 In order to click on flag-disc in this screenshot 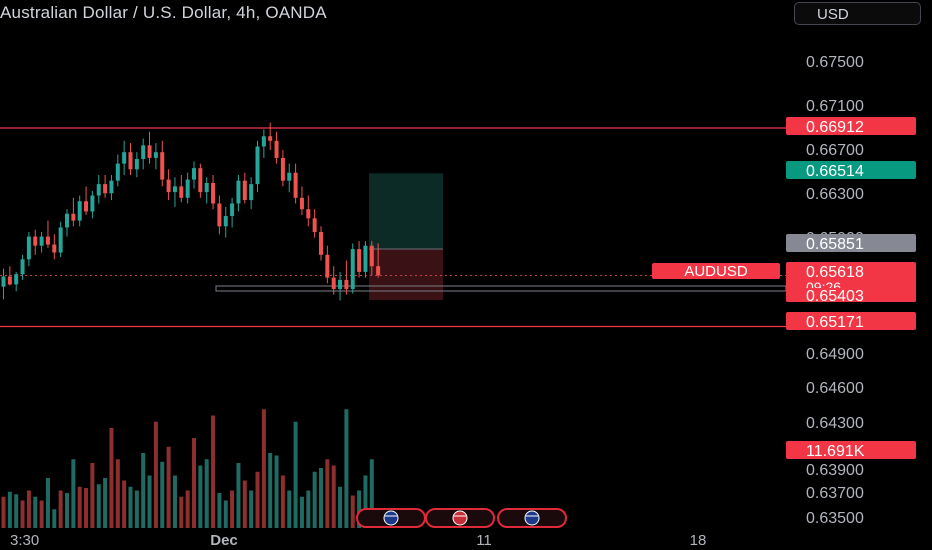, I will do `click(460, 518)`.